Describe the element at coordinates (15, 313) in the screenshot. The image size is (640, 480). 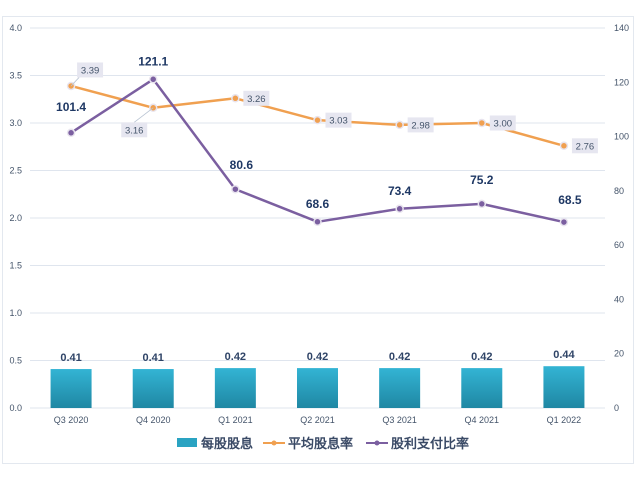
I see `y-left-tick-label: 1.0` at that location.